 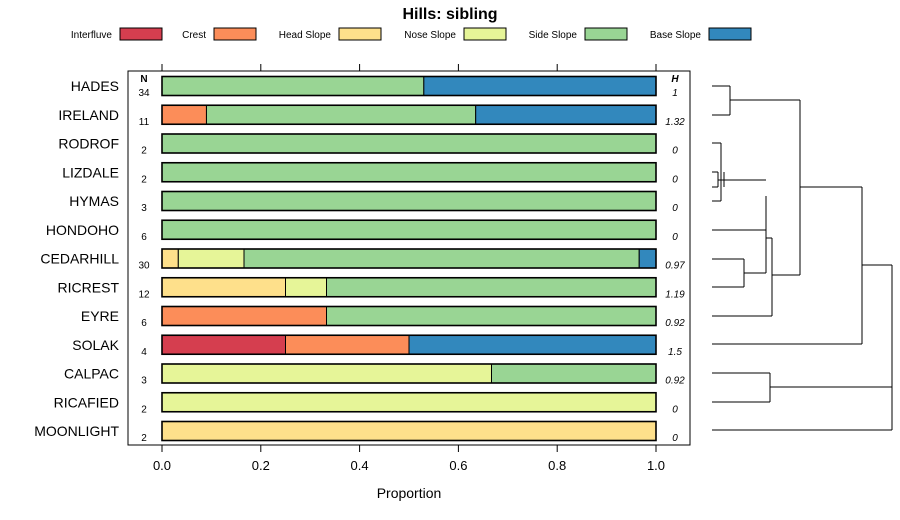 What do you see at coordinates (261, 465) in the screenshot?
I see `x-tick-label-1: 0.2` at bounding box center [261, 465].